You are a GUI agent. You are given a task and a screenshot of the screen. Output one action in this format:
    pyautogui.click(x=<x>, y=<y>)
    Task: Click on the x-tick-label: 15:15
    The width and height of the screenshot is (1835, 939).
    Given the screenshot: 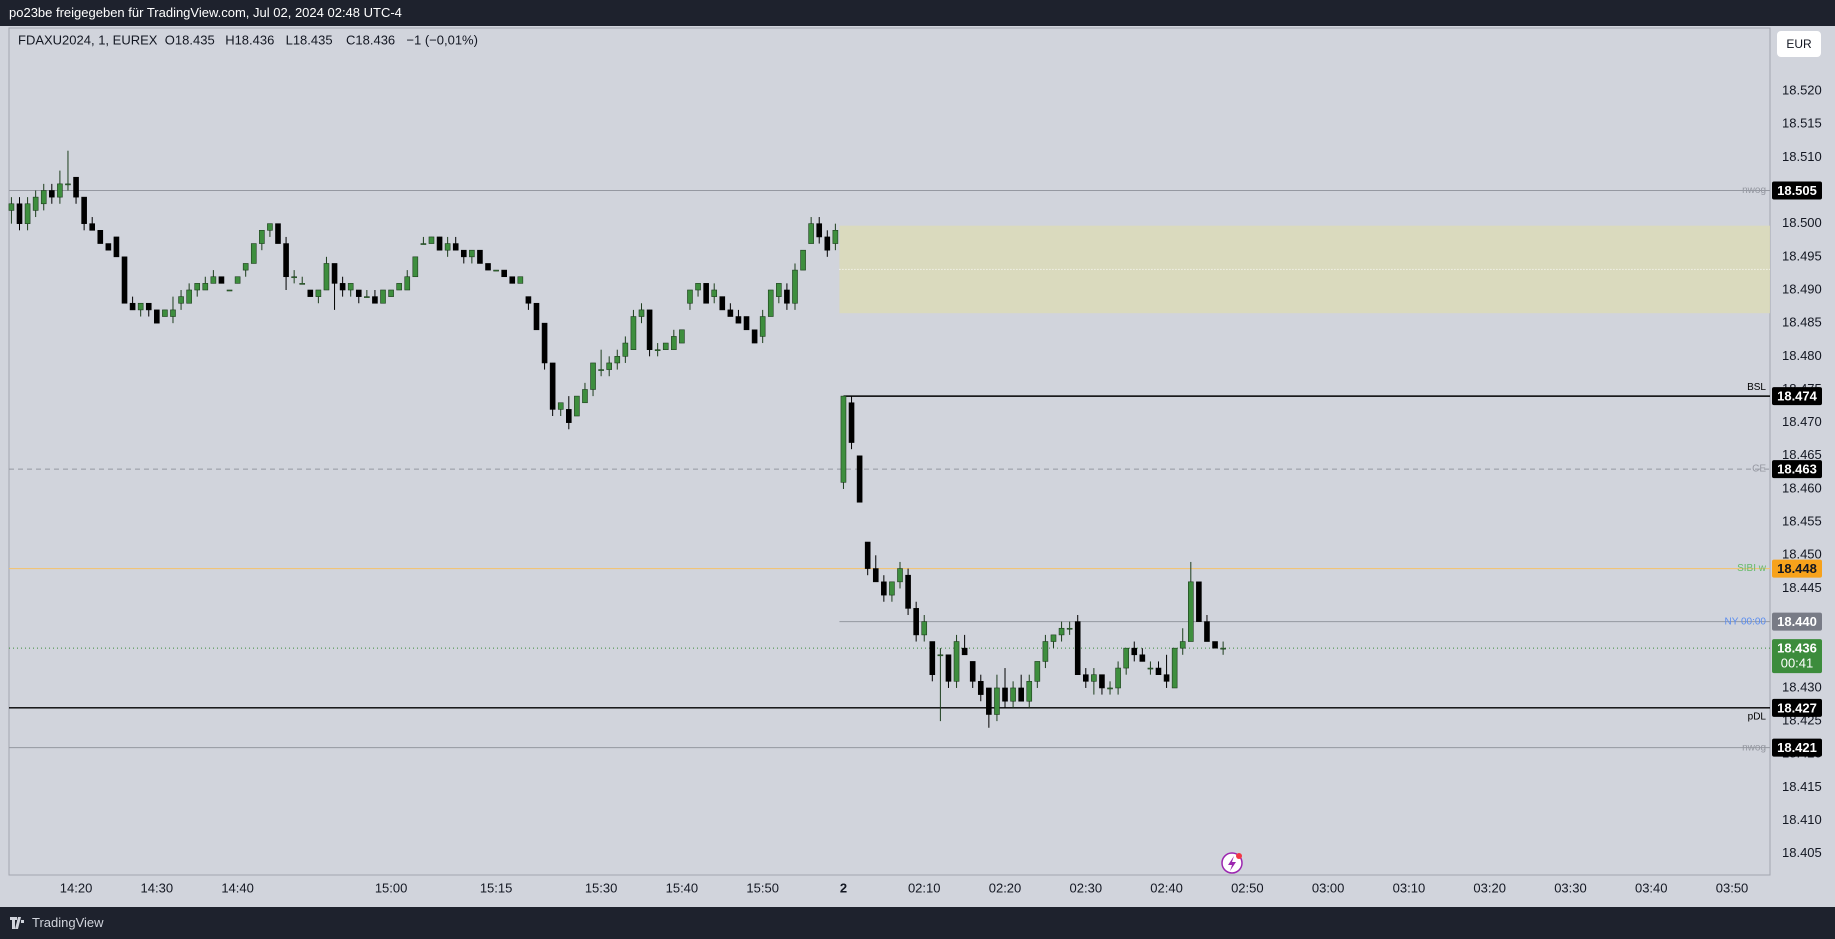 What is the action you would take?
    pyautogui.click(x=496, y=887)
    